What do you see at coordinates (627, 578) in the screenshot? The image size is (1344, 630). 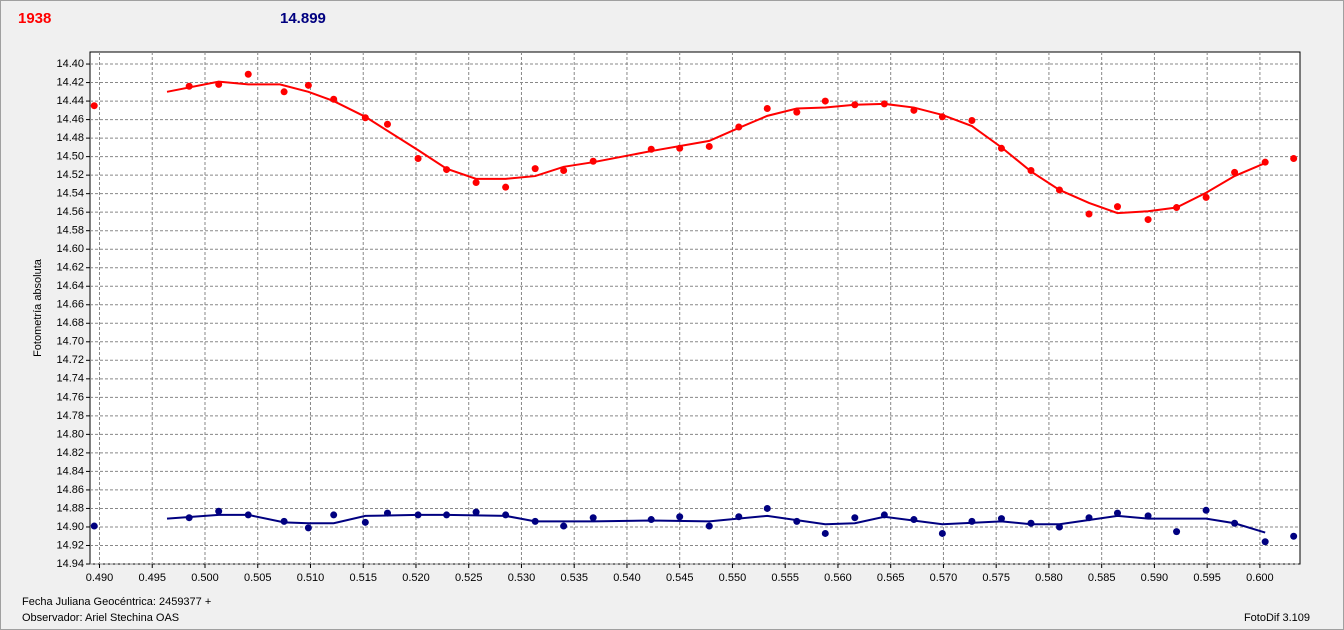 I see `x-tick-label: 0.540` at bounding box center [627, 578].